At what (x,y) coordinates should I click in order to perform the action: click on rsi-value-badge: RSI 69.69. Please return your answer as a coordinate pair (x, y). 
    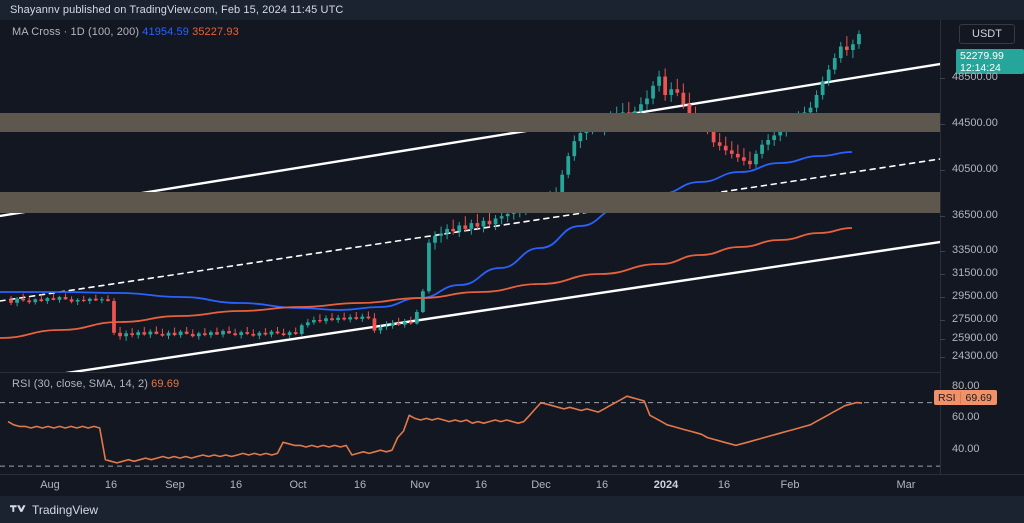
    Looking at the image, I should click on (965, 397).